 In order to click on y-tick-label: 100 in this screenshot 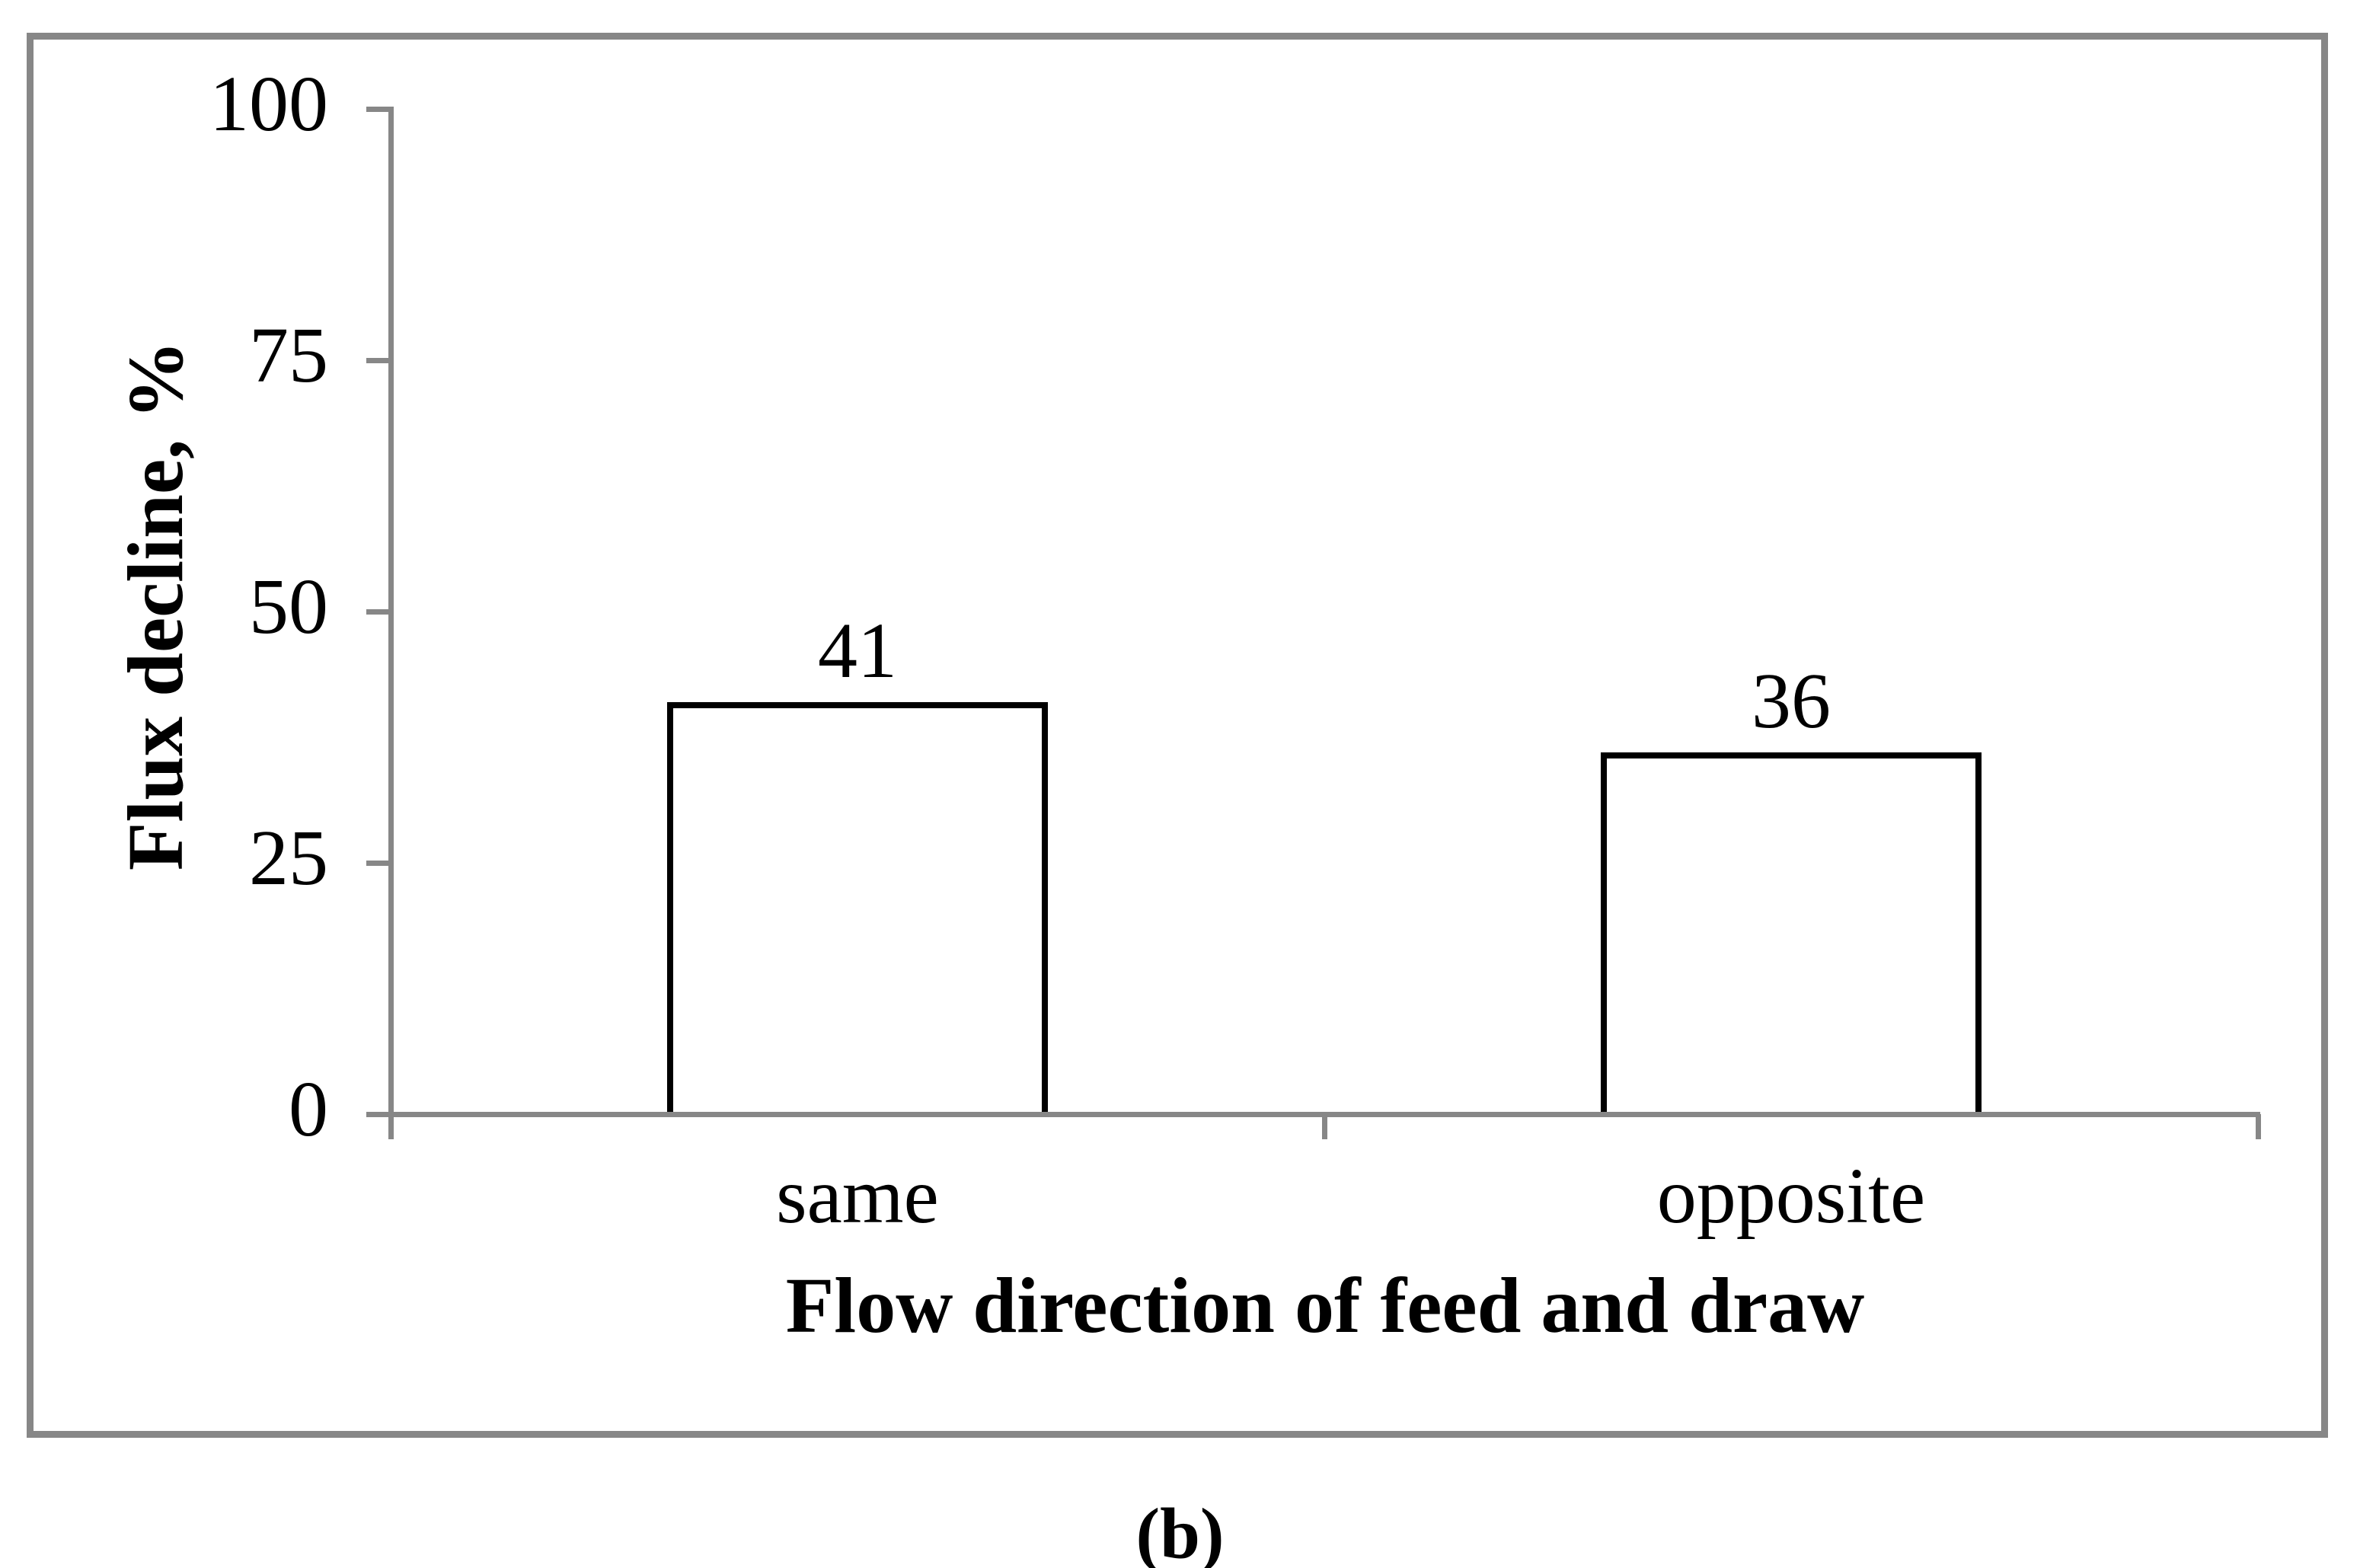, I will do `click(268, 104)`.